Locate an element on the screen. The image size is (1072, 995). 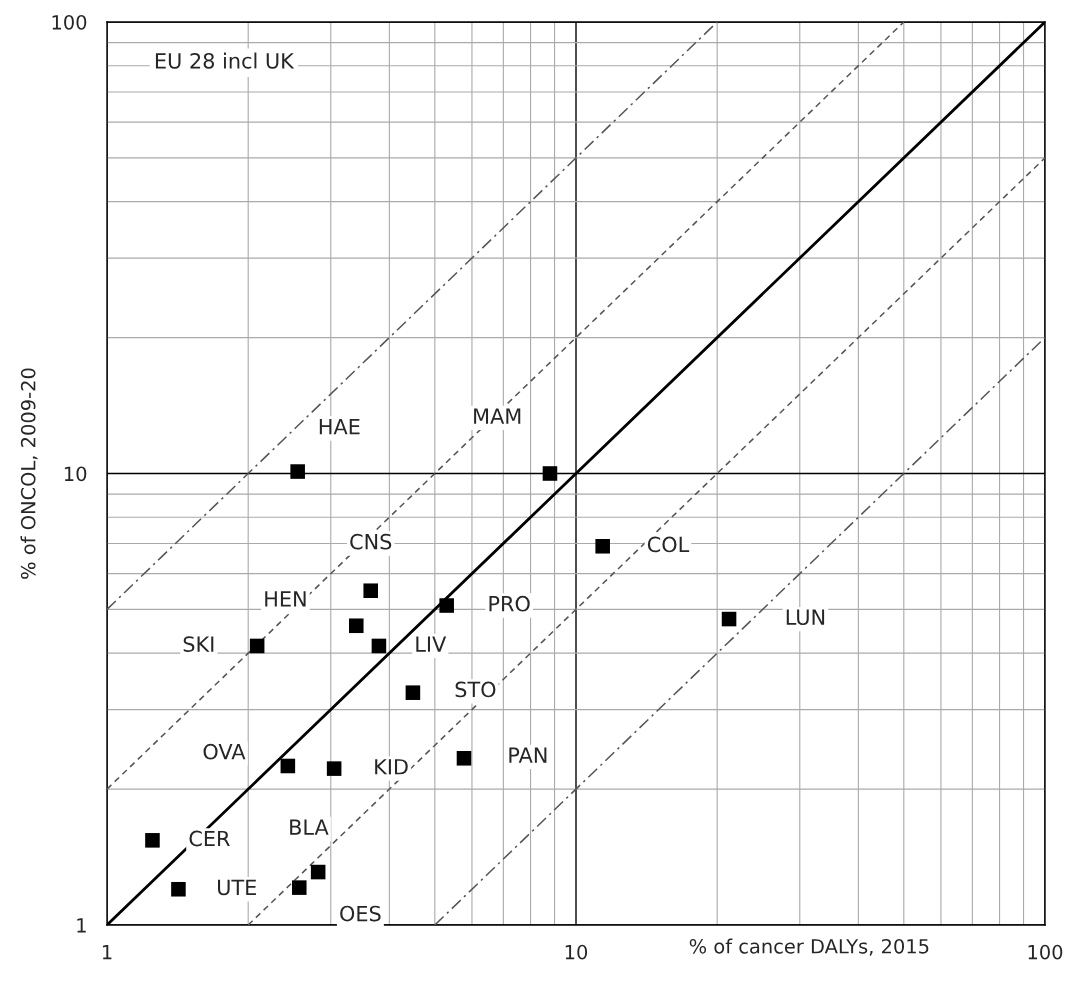
annotation: COL is located at coordinates (668, 544).